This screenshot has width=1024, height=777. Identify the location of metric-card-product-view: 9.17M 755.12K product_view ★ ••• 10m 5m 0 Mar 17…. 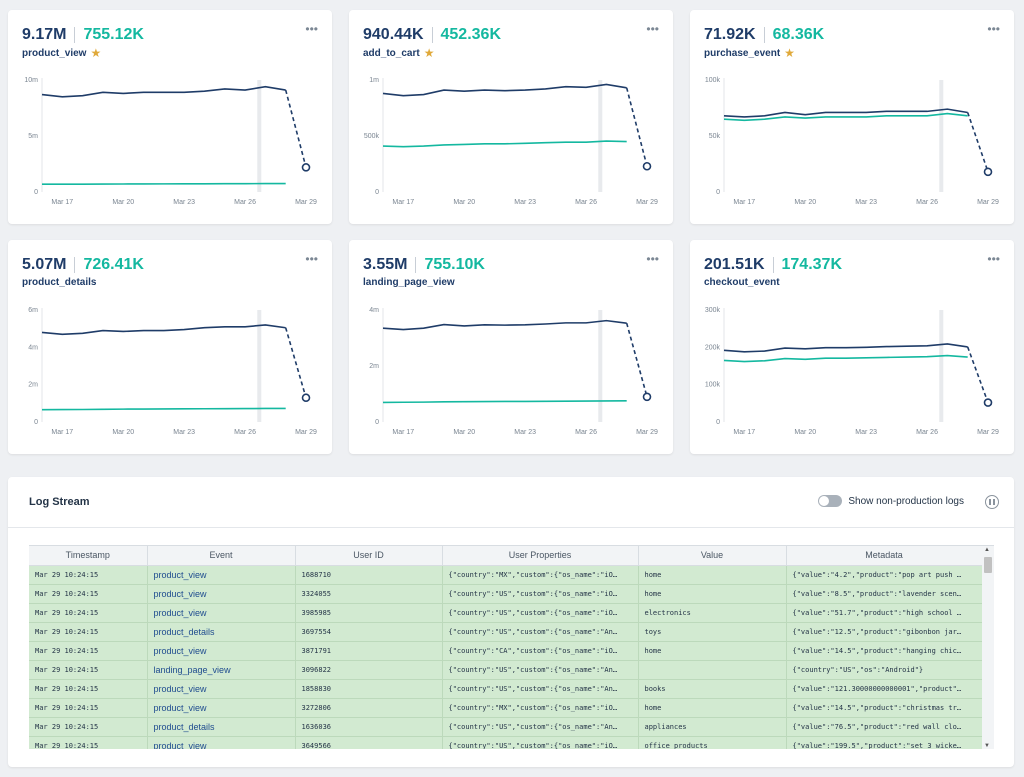
(170, 117).